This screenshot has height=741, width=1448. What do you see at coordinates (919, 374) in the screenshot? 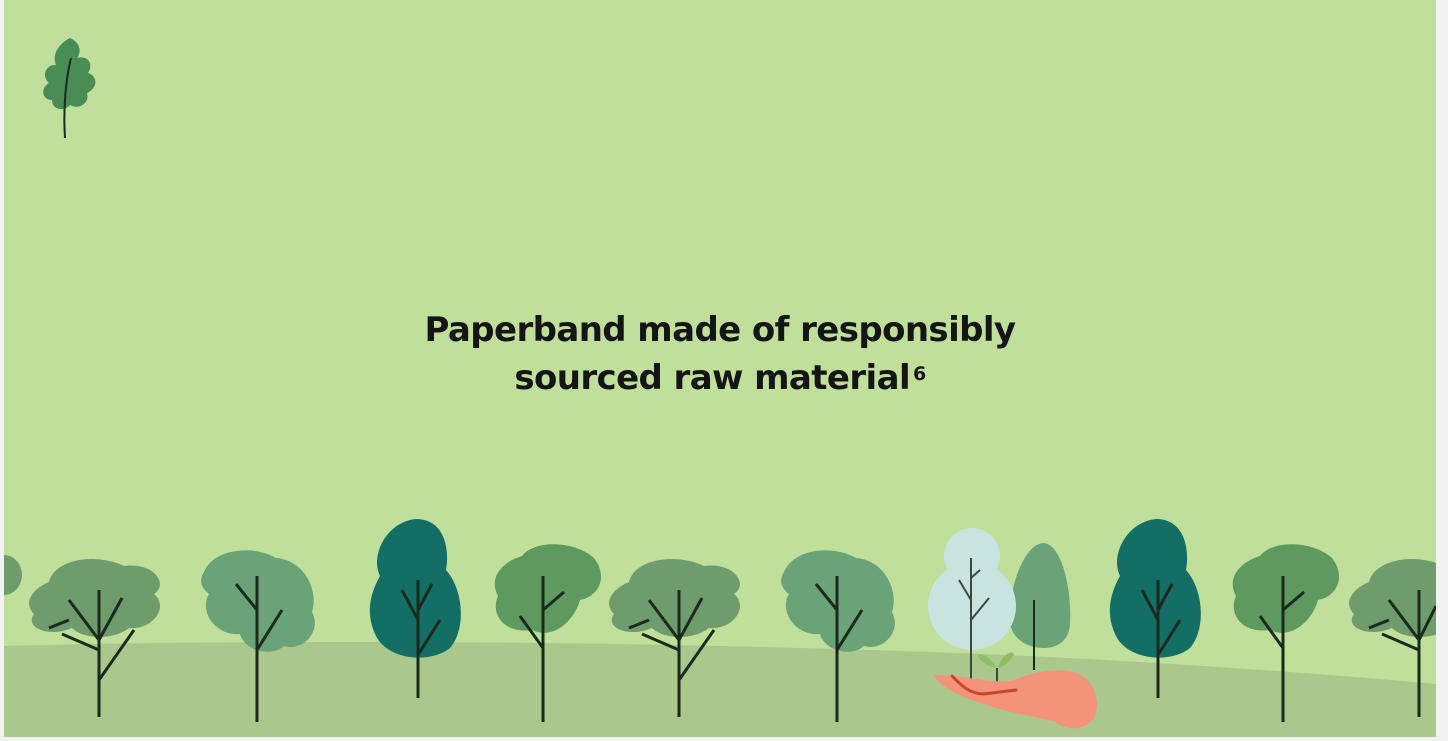
I see `footnote-reference: 6` at bounding box center [919, 374].